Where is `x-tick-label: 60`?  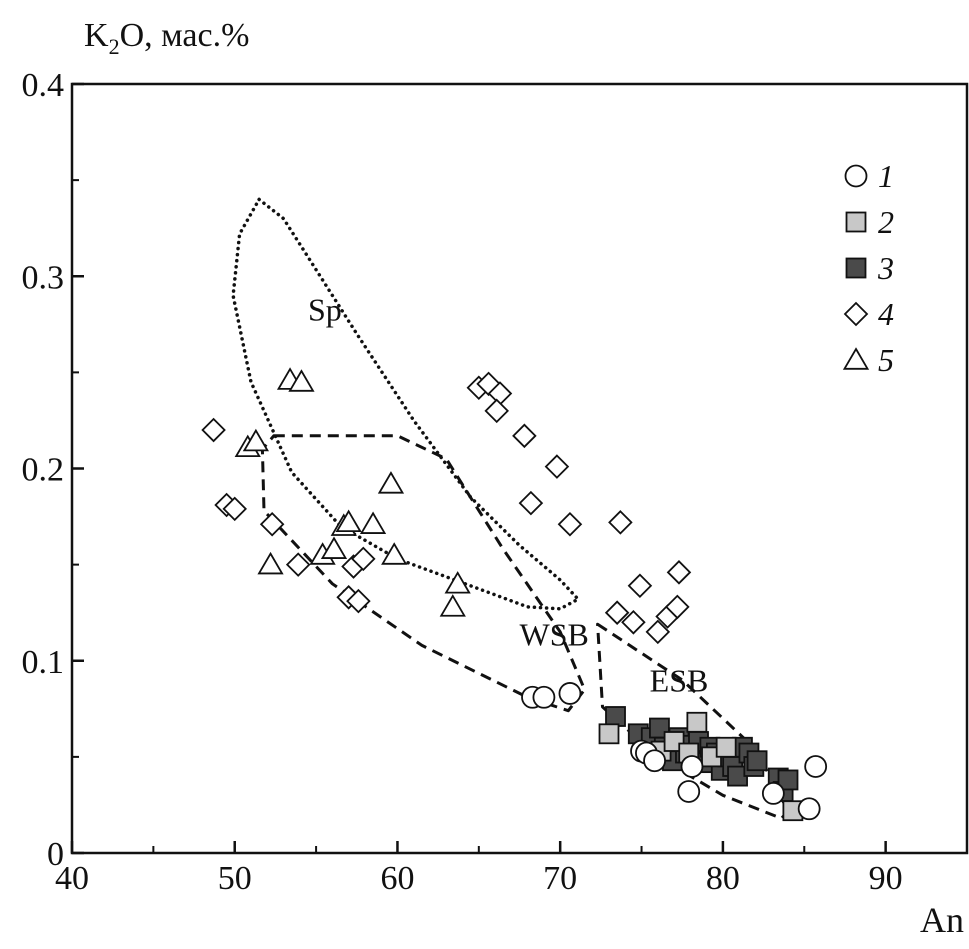 x-tick-label: 60 is located at coordinates (397, 878).